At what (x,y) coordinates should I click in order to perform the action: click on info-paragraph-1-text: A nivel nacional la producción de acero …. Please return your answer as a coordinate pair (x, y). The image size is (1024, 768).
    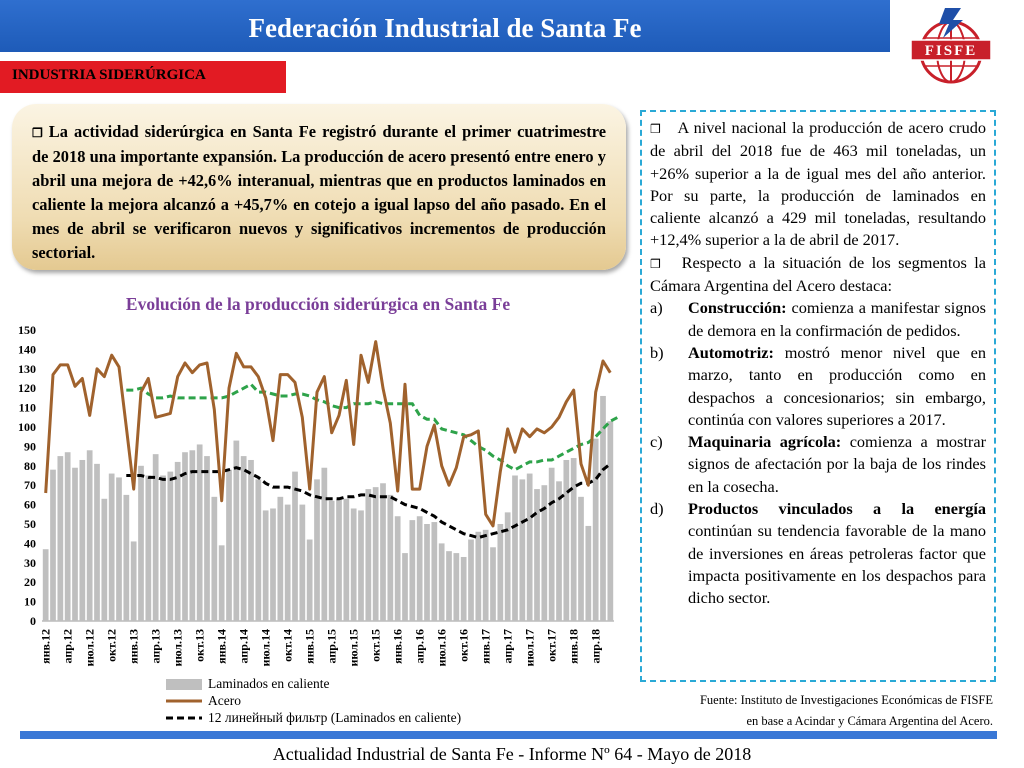
    Looking at the image, I should click on (818, 184).